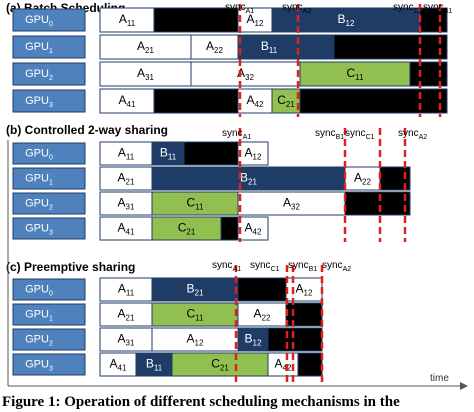 This screenshot has height=412, width=474. I want to click on time-arrow-icon, so click(464, 386).